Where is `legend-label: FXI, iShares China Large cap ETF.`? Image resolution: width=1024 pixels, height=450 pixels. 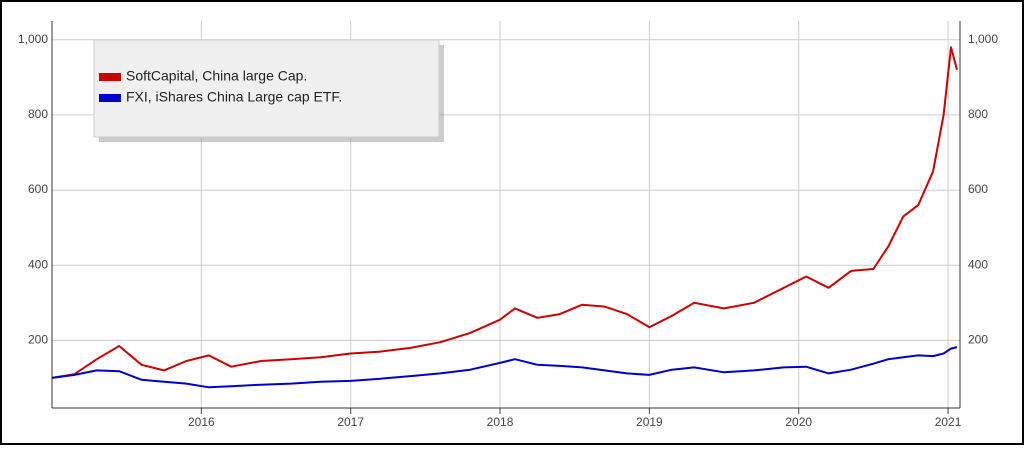 legend-label: FXI, iShares China Large cap ETF. is located at coordinates (234, 97).